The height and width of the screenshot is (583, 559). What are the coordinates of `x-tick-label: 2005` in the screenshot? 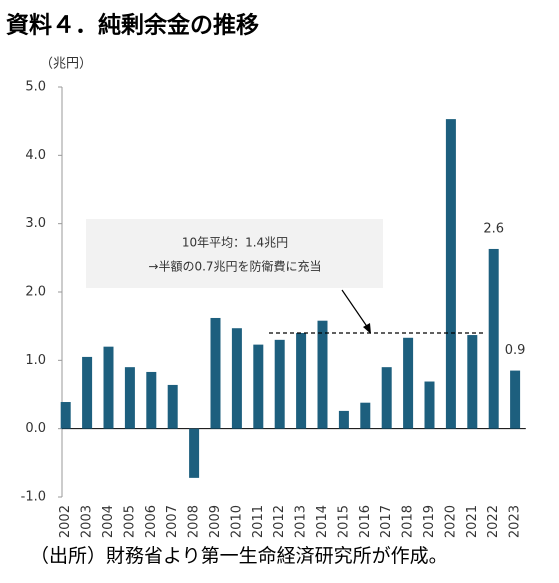 It's located at (129, 521).